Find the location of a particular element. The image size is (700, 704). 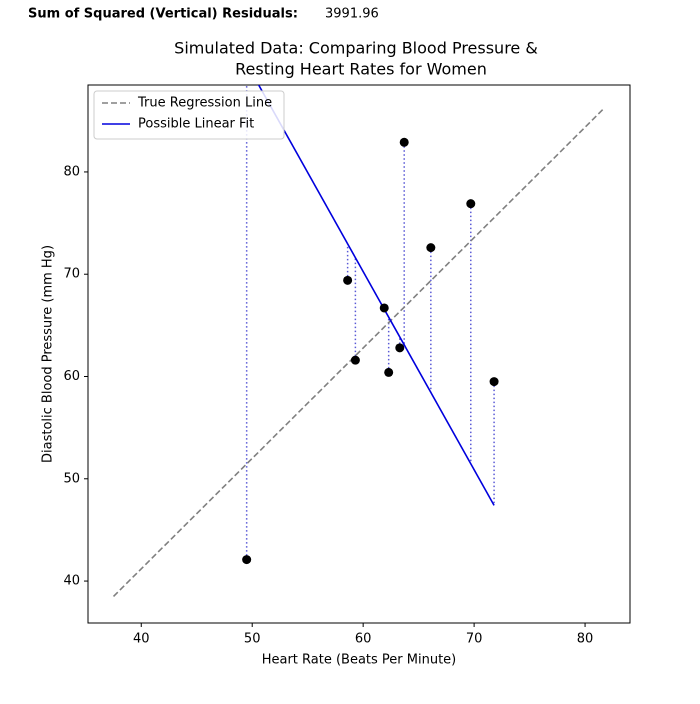

legend-label: True Regression Line is located at coordinates (204, 103).